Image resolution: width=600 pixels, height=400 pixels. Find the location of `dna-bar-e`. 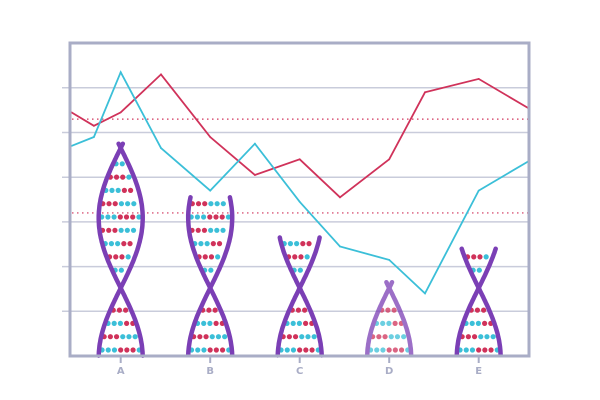

dna-bar-e is located at coordinates (478, 301).